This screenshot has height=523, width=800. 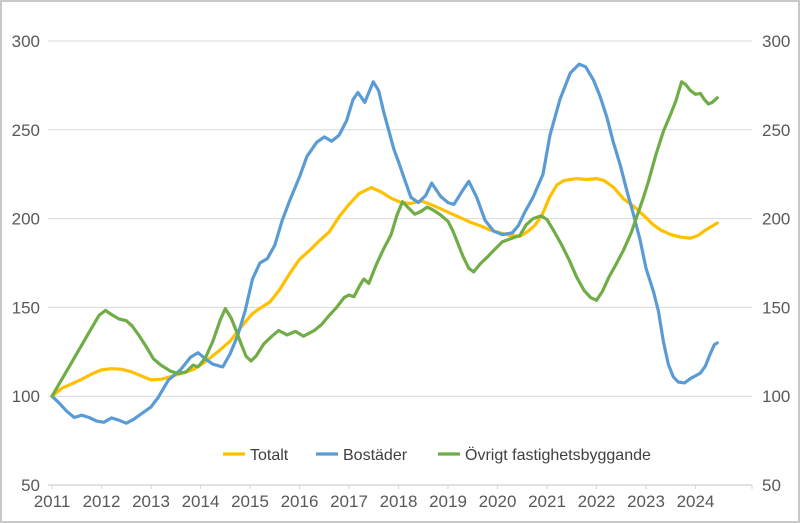 I want to click on y-label-left-150: 150, so click(x=26, y=307).